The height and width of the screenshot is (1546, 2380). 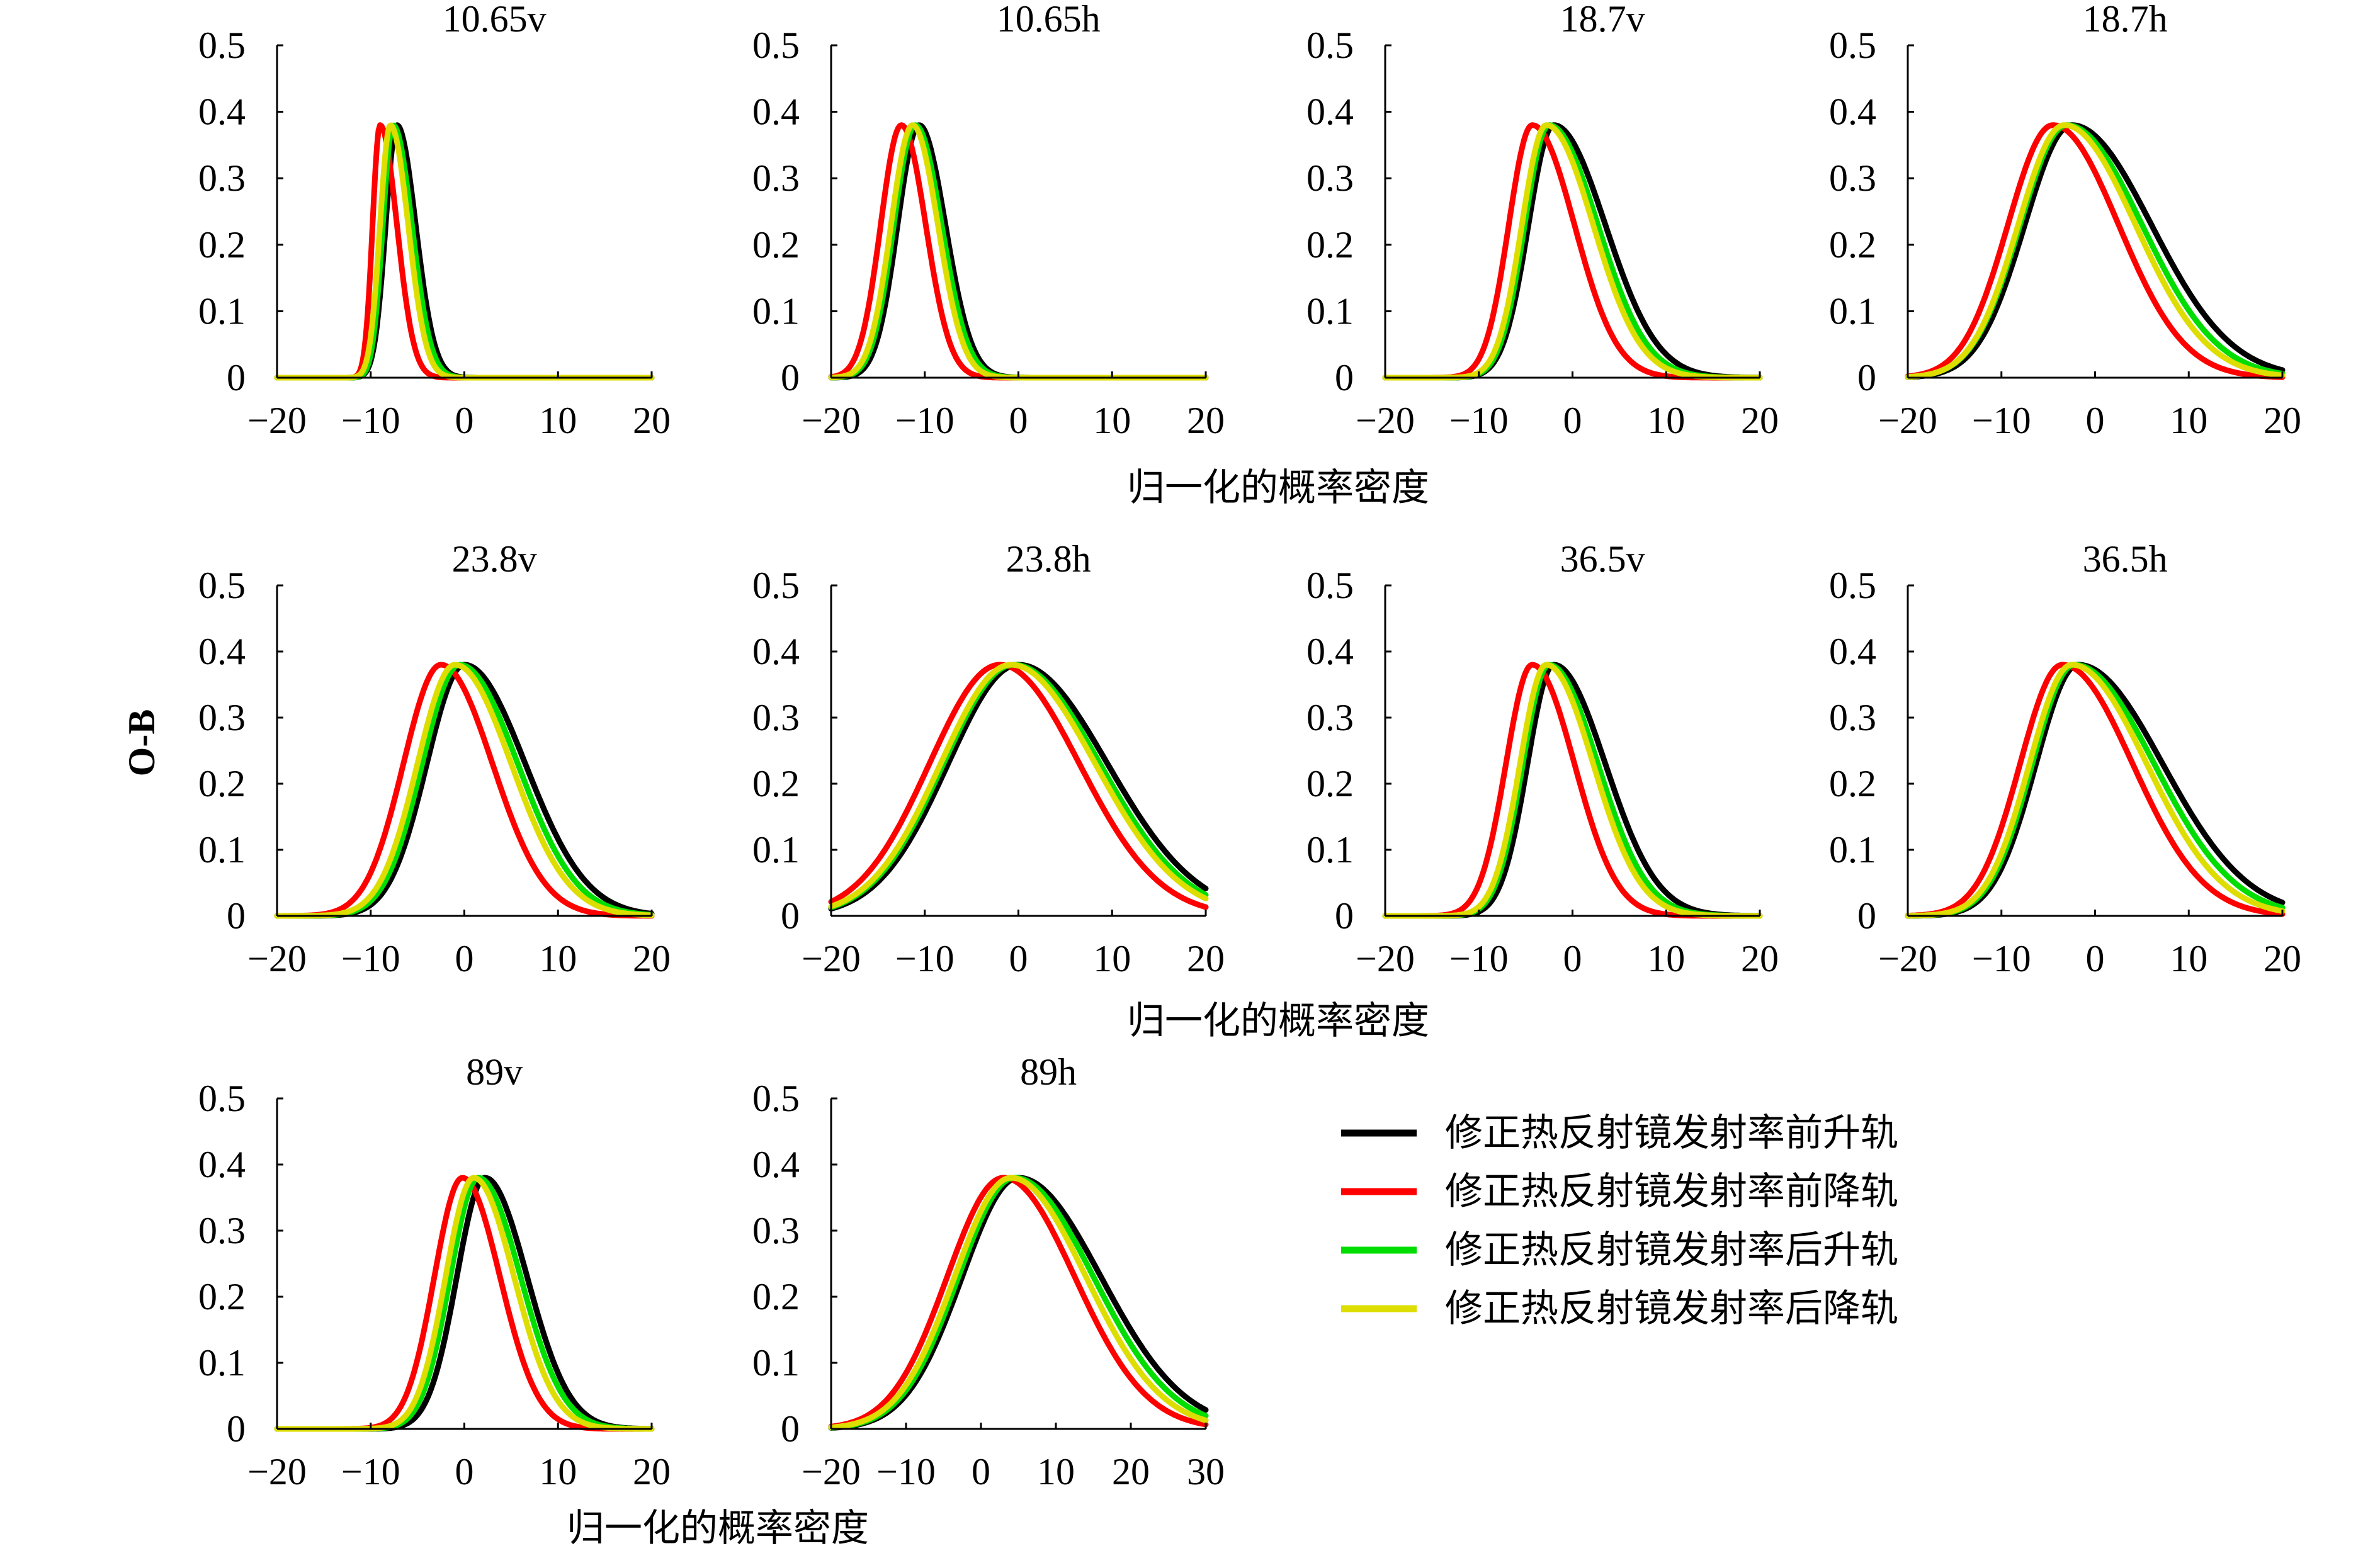 I want to click on legend-label-2: 修正热反射镜发射率前降轨, so click(x=1671, y=1192).